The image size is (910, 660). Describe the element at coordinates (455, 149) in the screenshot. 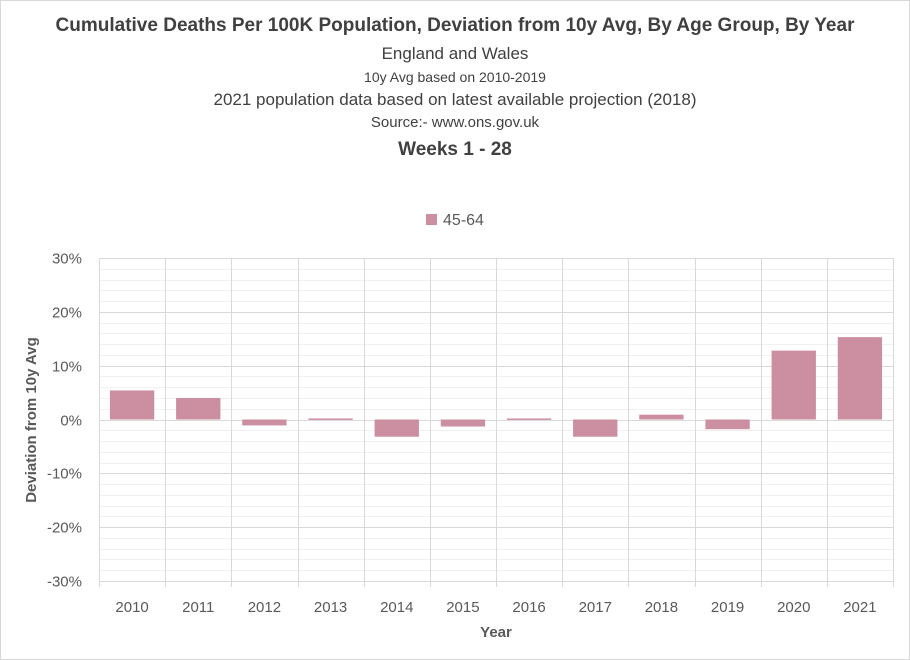

I see `chart-period-label: Weeks 1 - 28` at that location.